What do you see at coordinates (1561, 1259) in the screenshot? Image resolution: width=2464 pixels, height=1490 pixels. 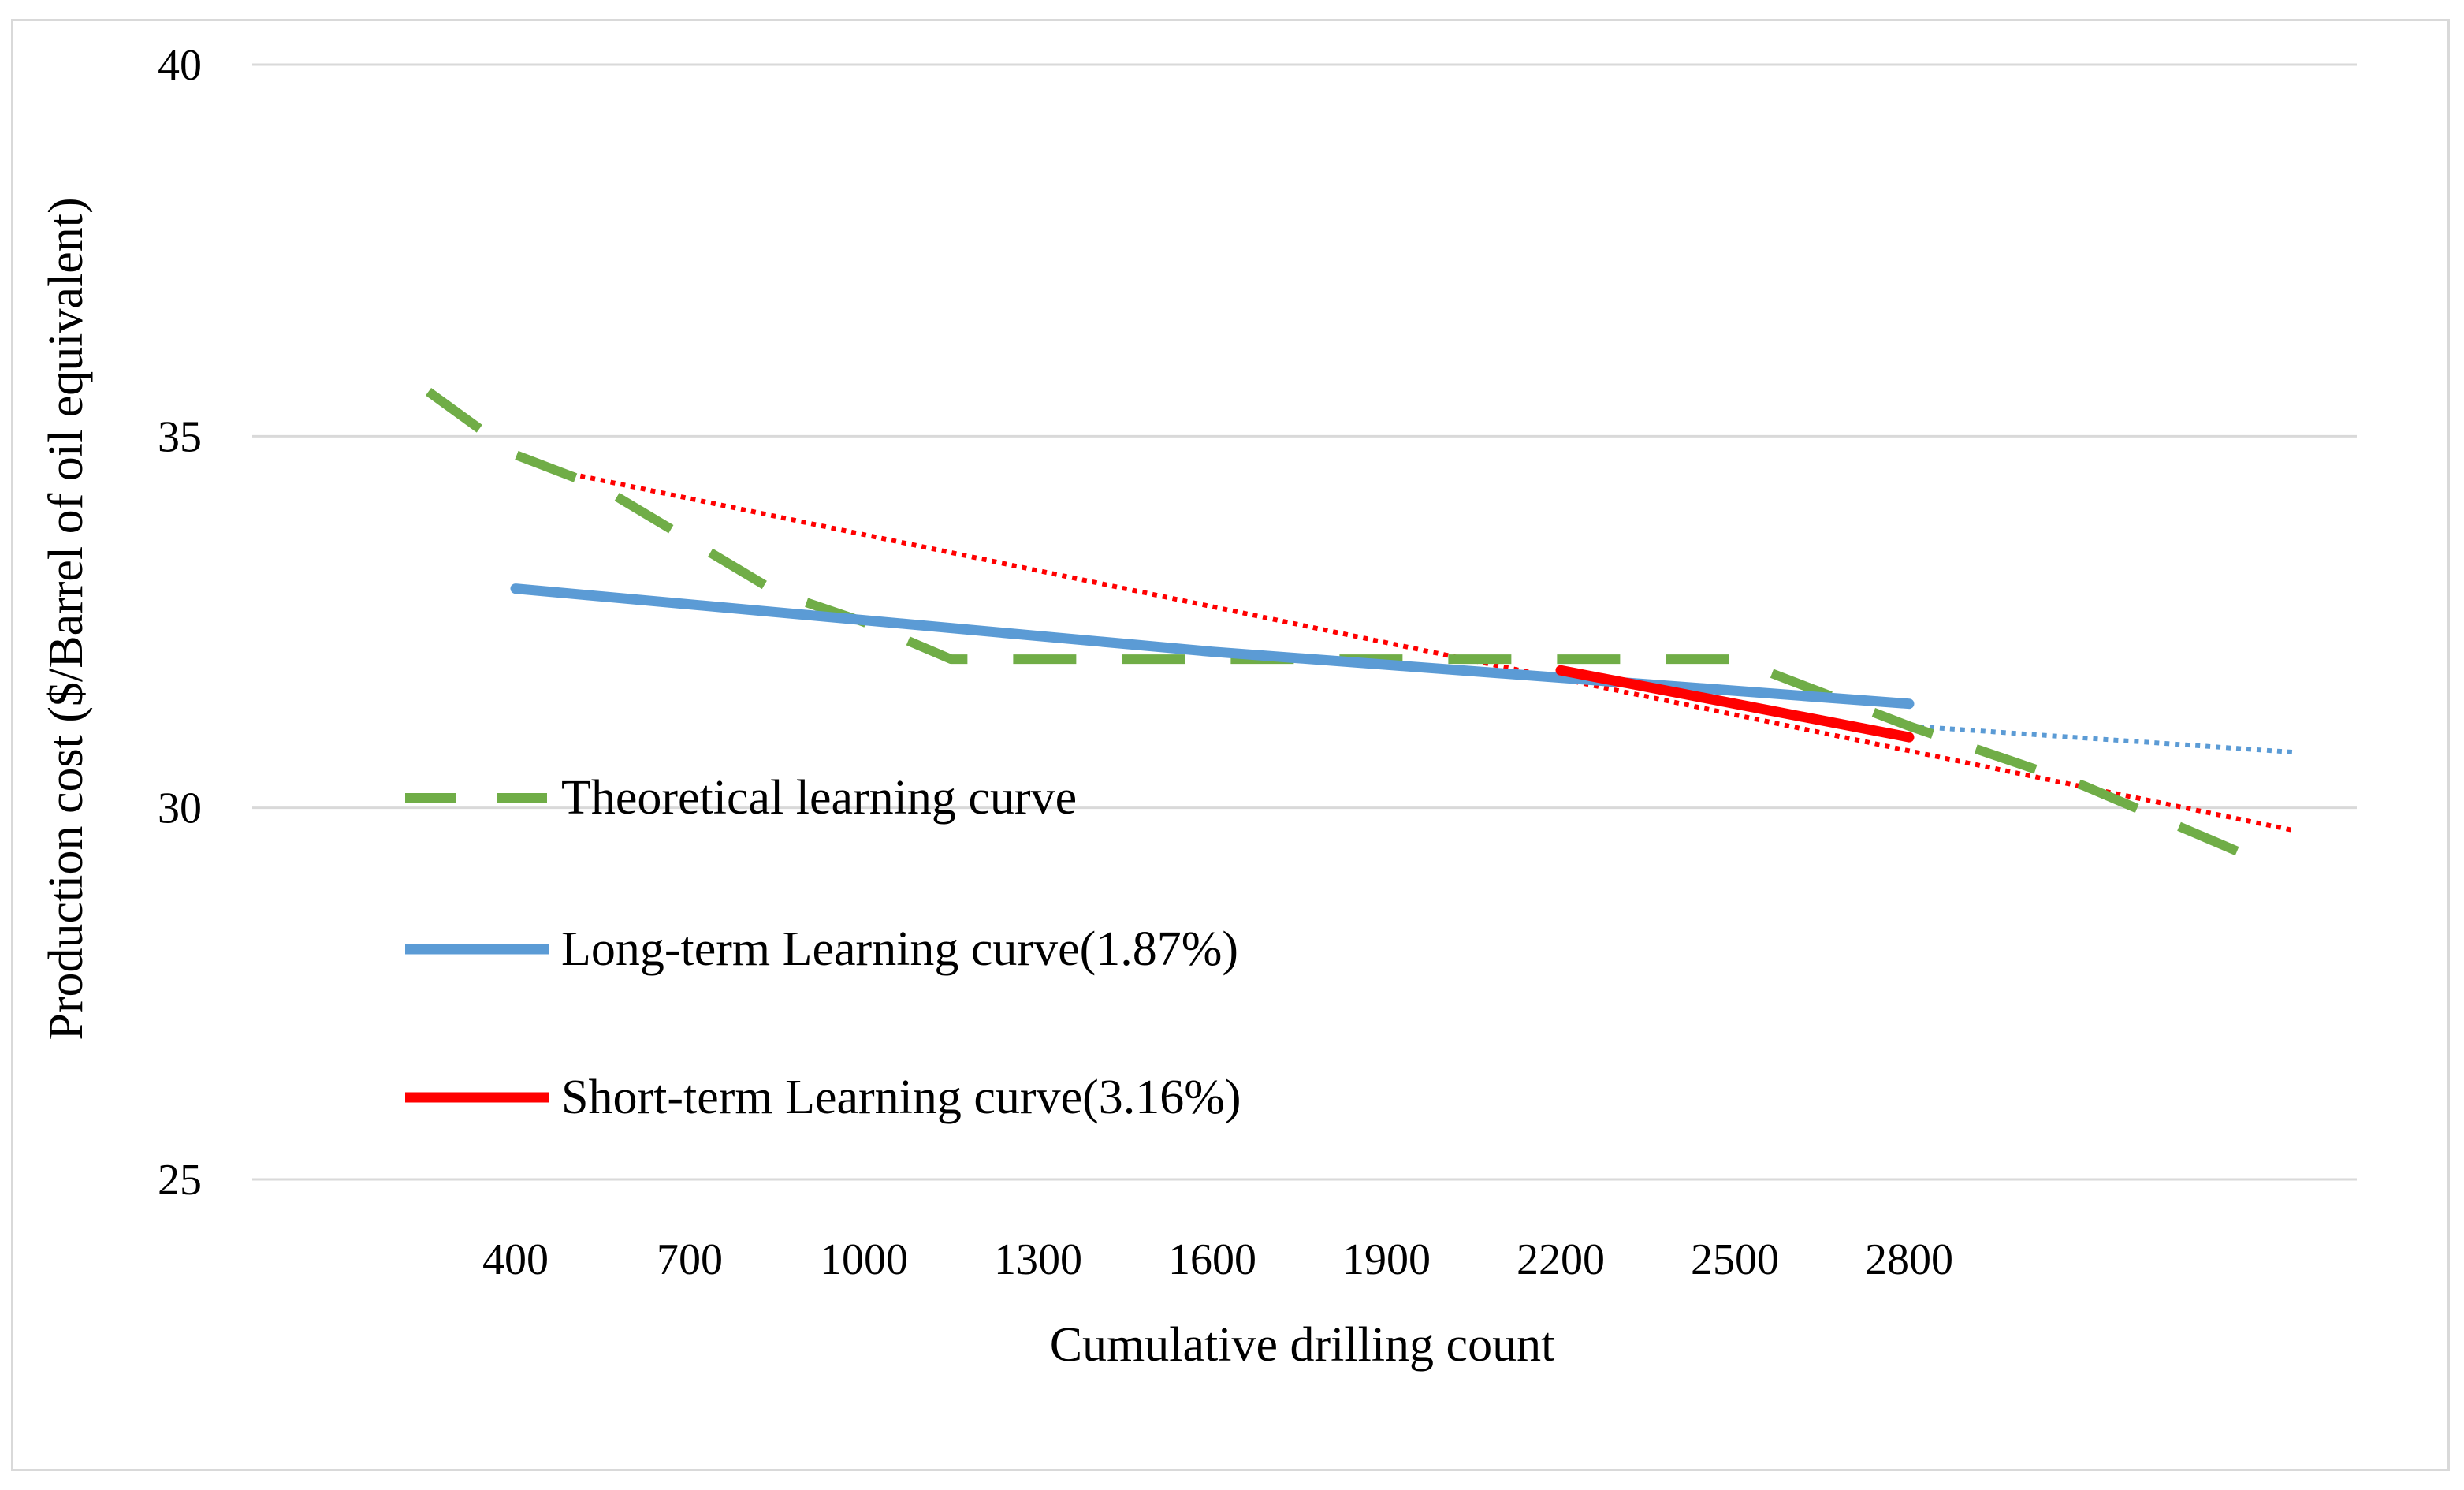 I see `x-tick-label: 2200` at bounding box center [1561, 1259].